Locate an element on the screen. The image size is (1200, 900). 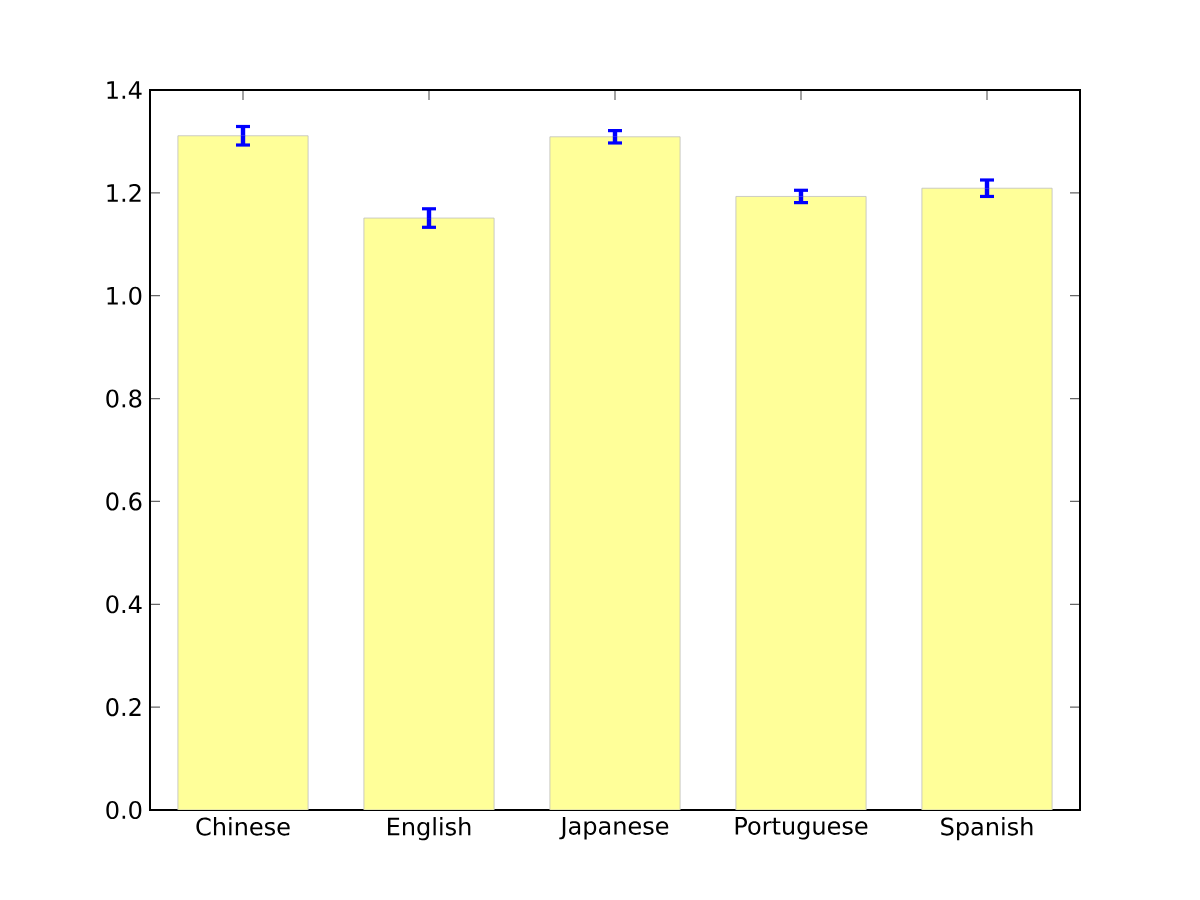
y-tick-label: 1.2 is located at coordinates (124, 192).